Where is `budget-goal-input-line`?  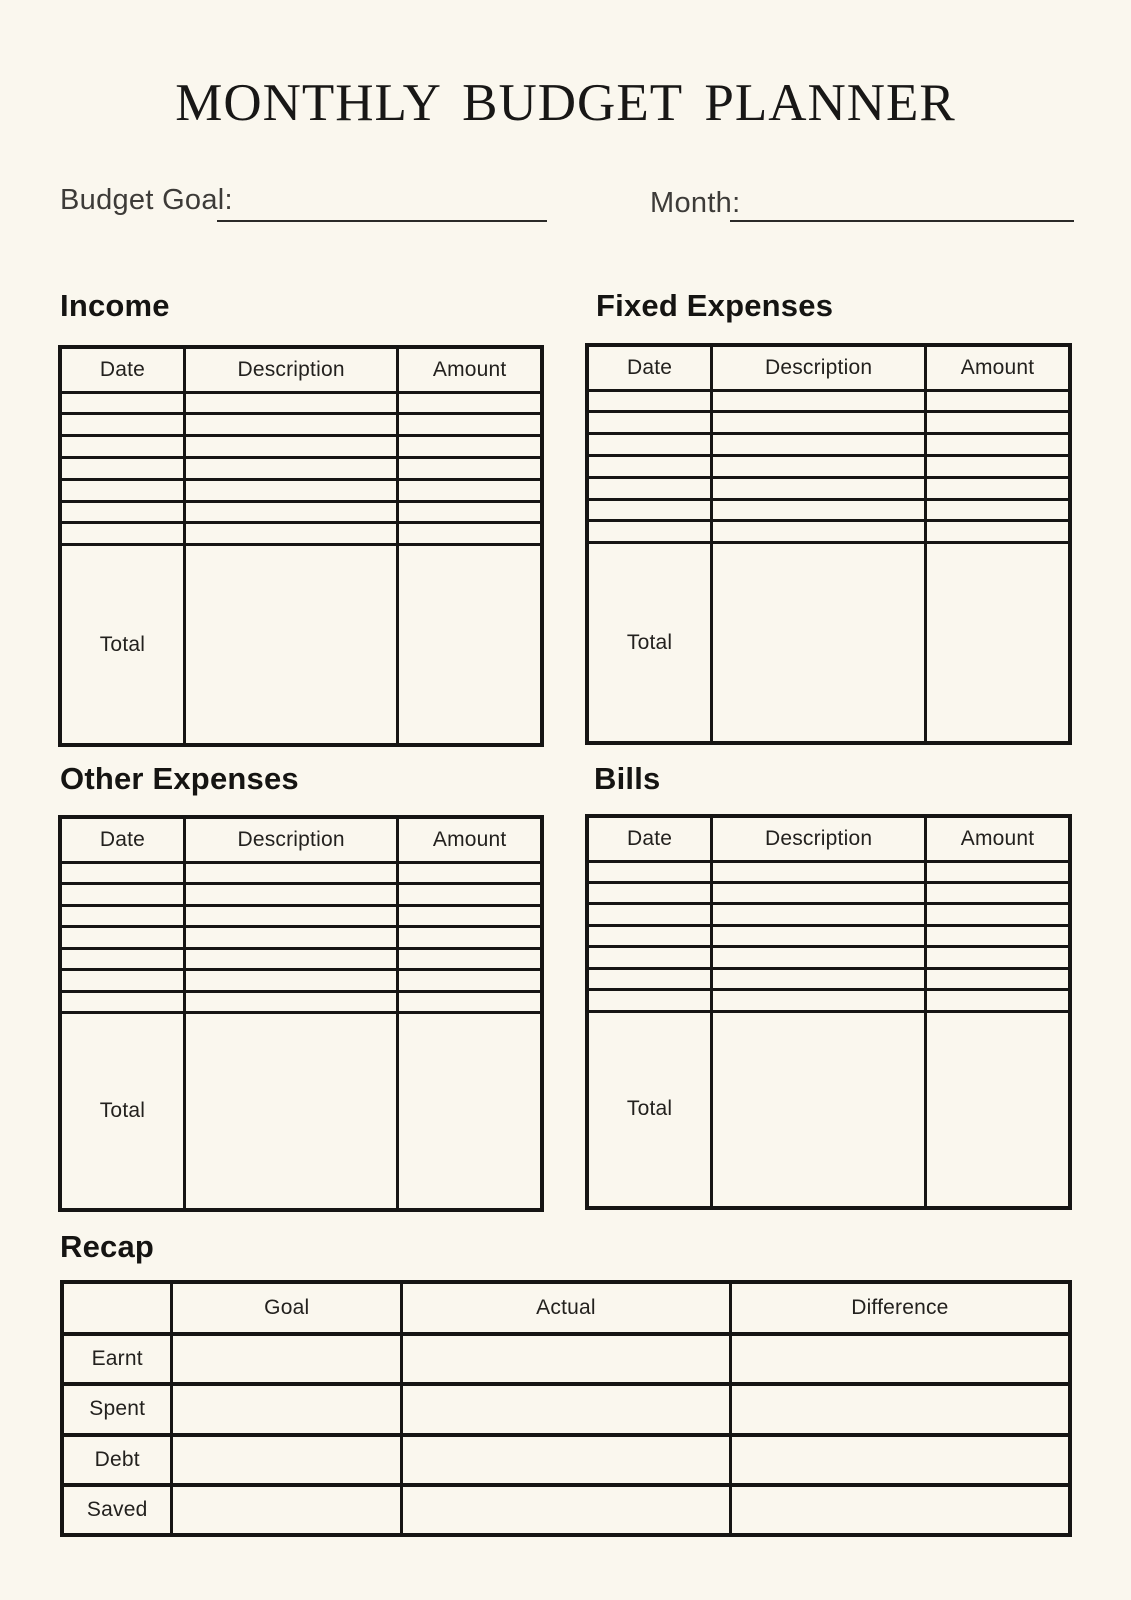
budget-goal-input-line is located at coordinates (382, 221).